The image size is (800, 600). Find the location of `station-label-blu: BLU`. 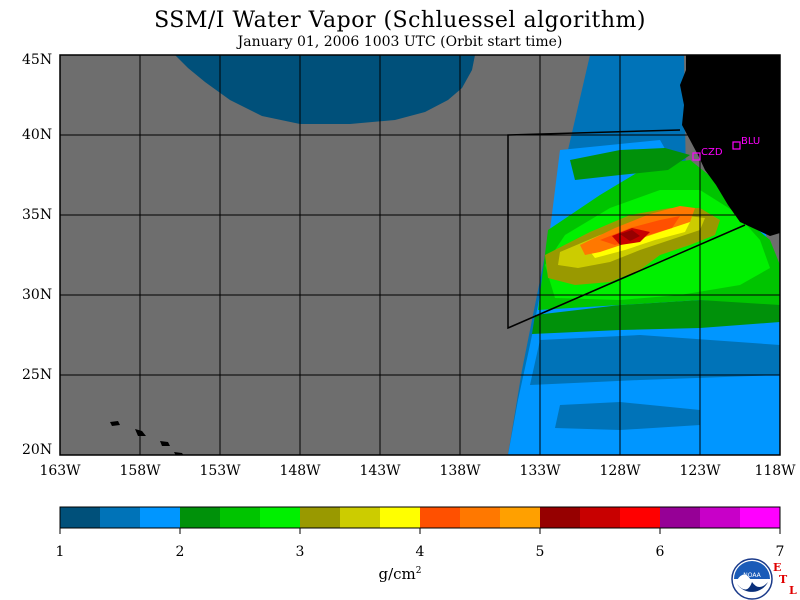

station-label-blu: BLU is located at coordinates (751, 141).